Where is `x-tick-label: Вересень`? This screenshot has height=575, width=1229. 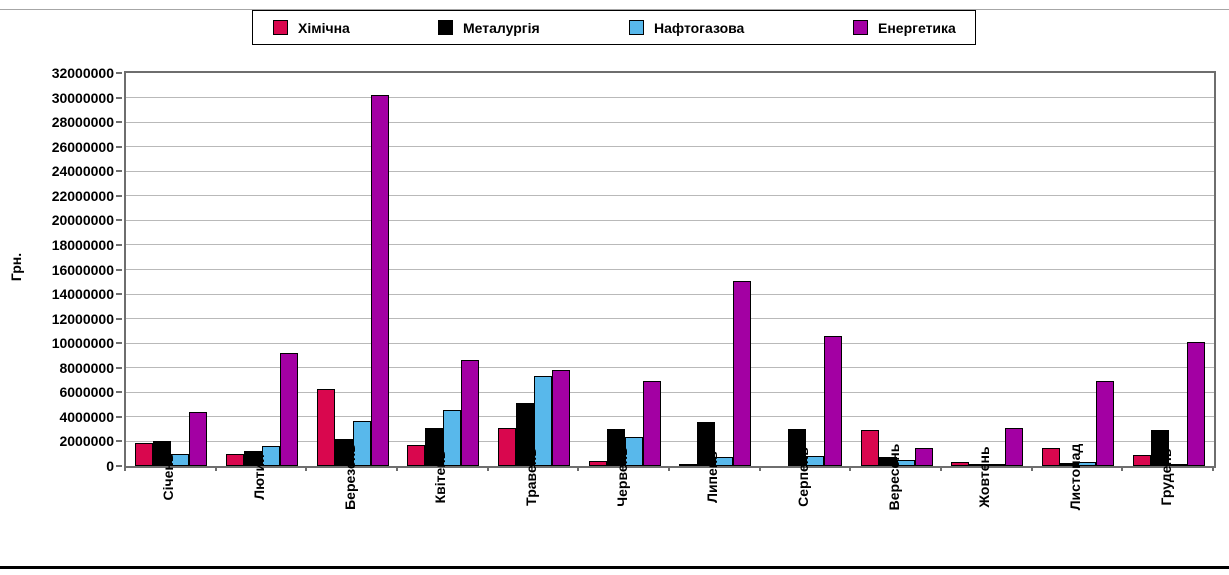 x-tick-label: Вересень is located at coordinates (893, 477).